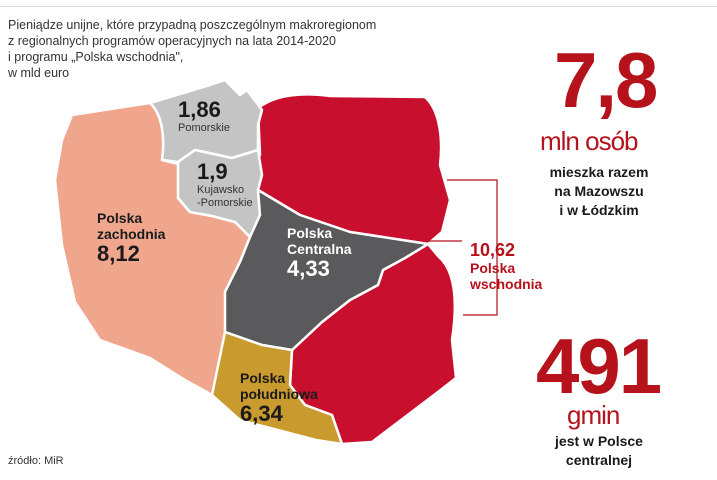 This screenshot has width=717, height=480. I want to click on region-name: -Pomorskie, so click(225, 203).